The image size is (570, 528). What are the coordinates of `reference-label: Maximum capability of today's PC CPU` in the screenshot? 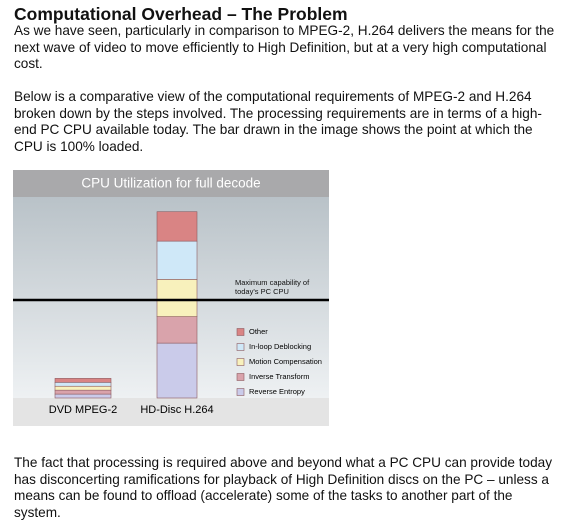 It's located at (272, 286).